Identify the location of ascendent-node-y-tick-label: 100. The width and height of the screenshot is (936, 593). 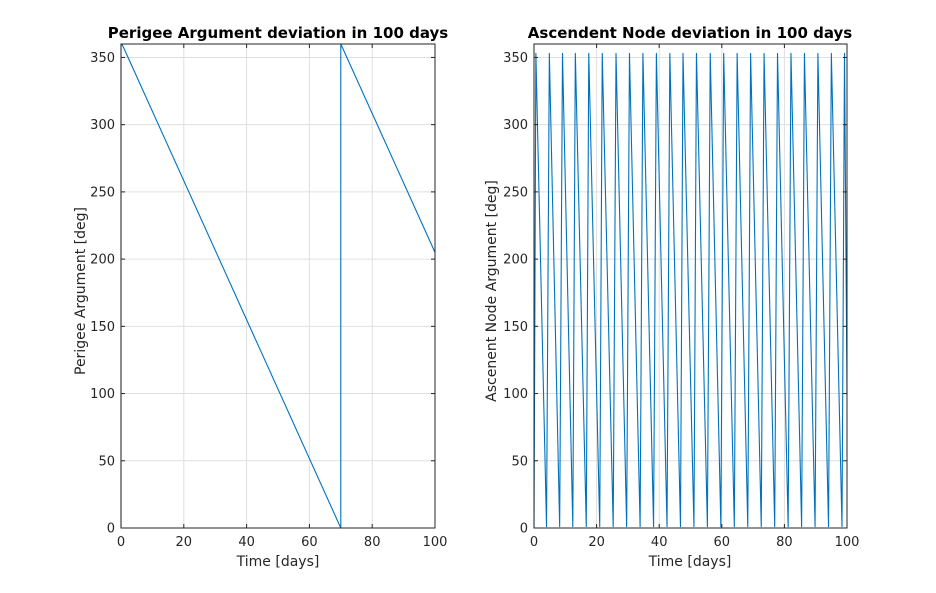
(515, 394).